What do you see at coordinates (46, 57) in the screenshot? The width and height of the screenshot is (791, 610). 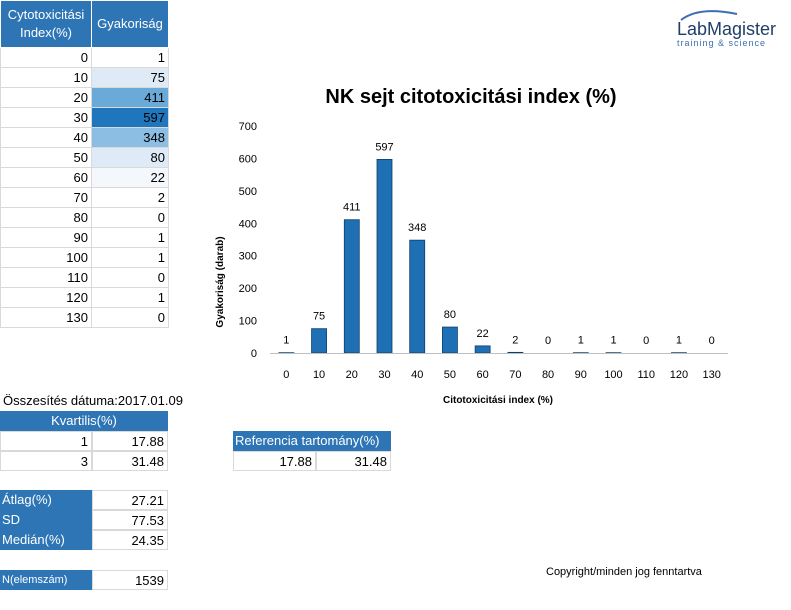 I see `index-cell: 0` at bounding box center [46, 57].